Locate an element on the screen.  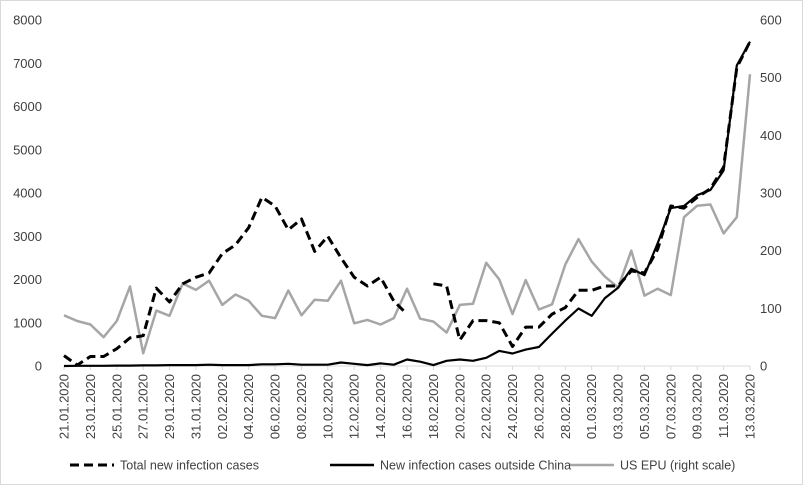
x-tick-label: 20.02.2020 is located at coordinates (459, 406).